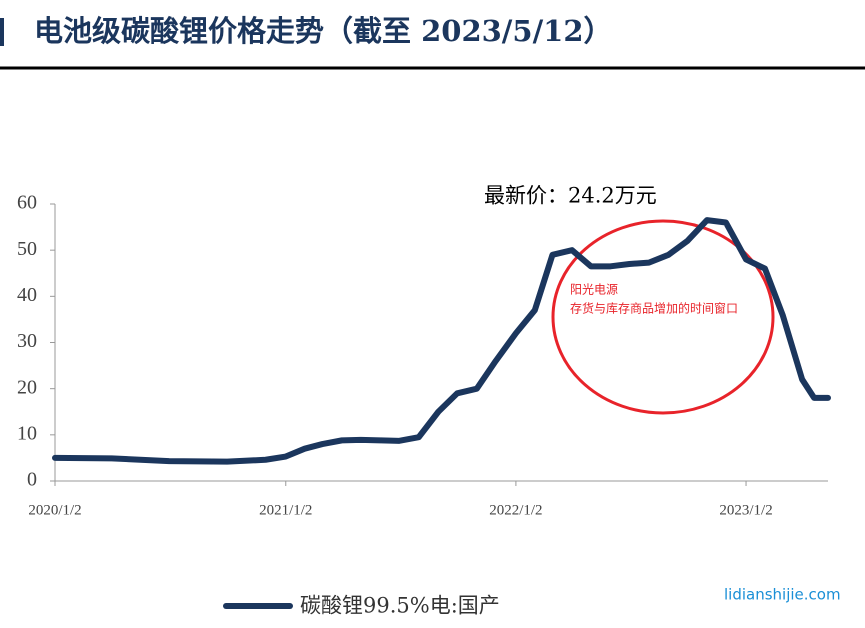 This screenshot has width=865, height=628. Describe the element at coordinates (323, 31) in the screenshot. I see `chart-title: 电池级碳酸锂价格走势（截至 2023/5/12）` at that location.